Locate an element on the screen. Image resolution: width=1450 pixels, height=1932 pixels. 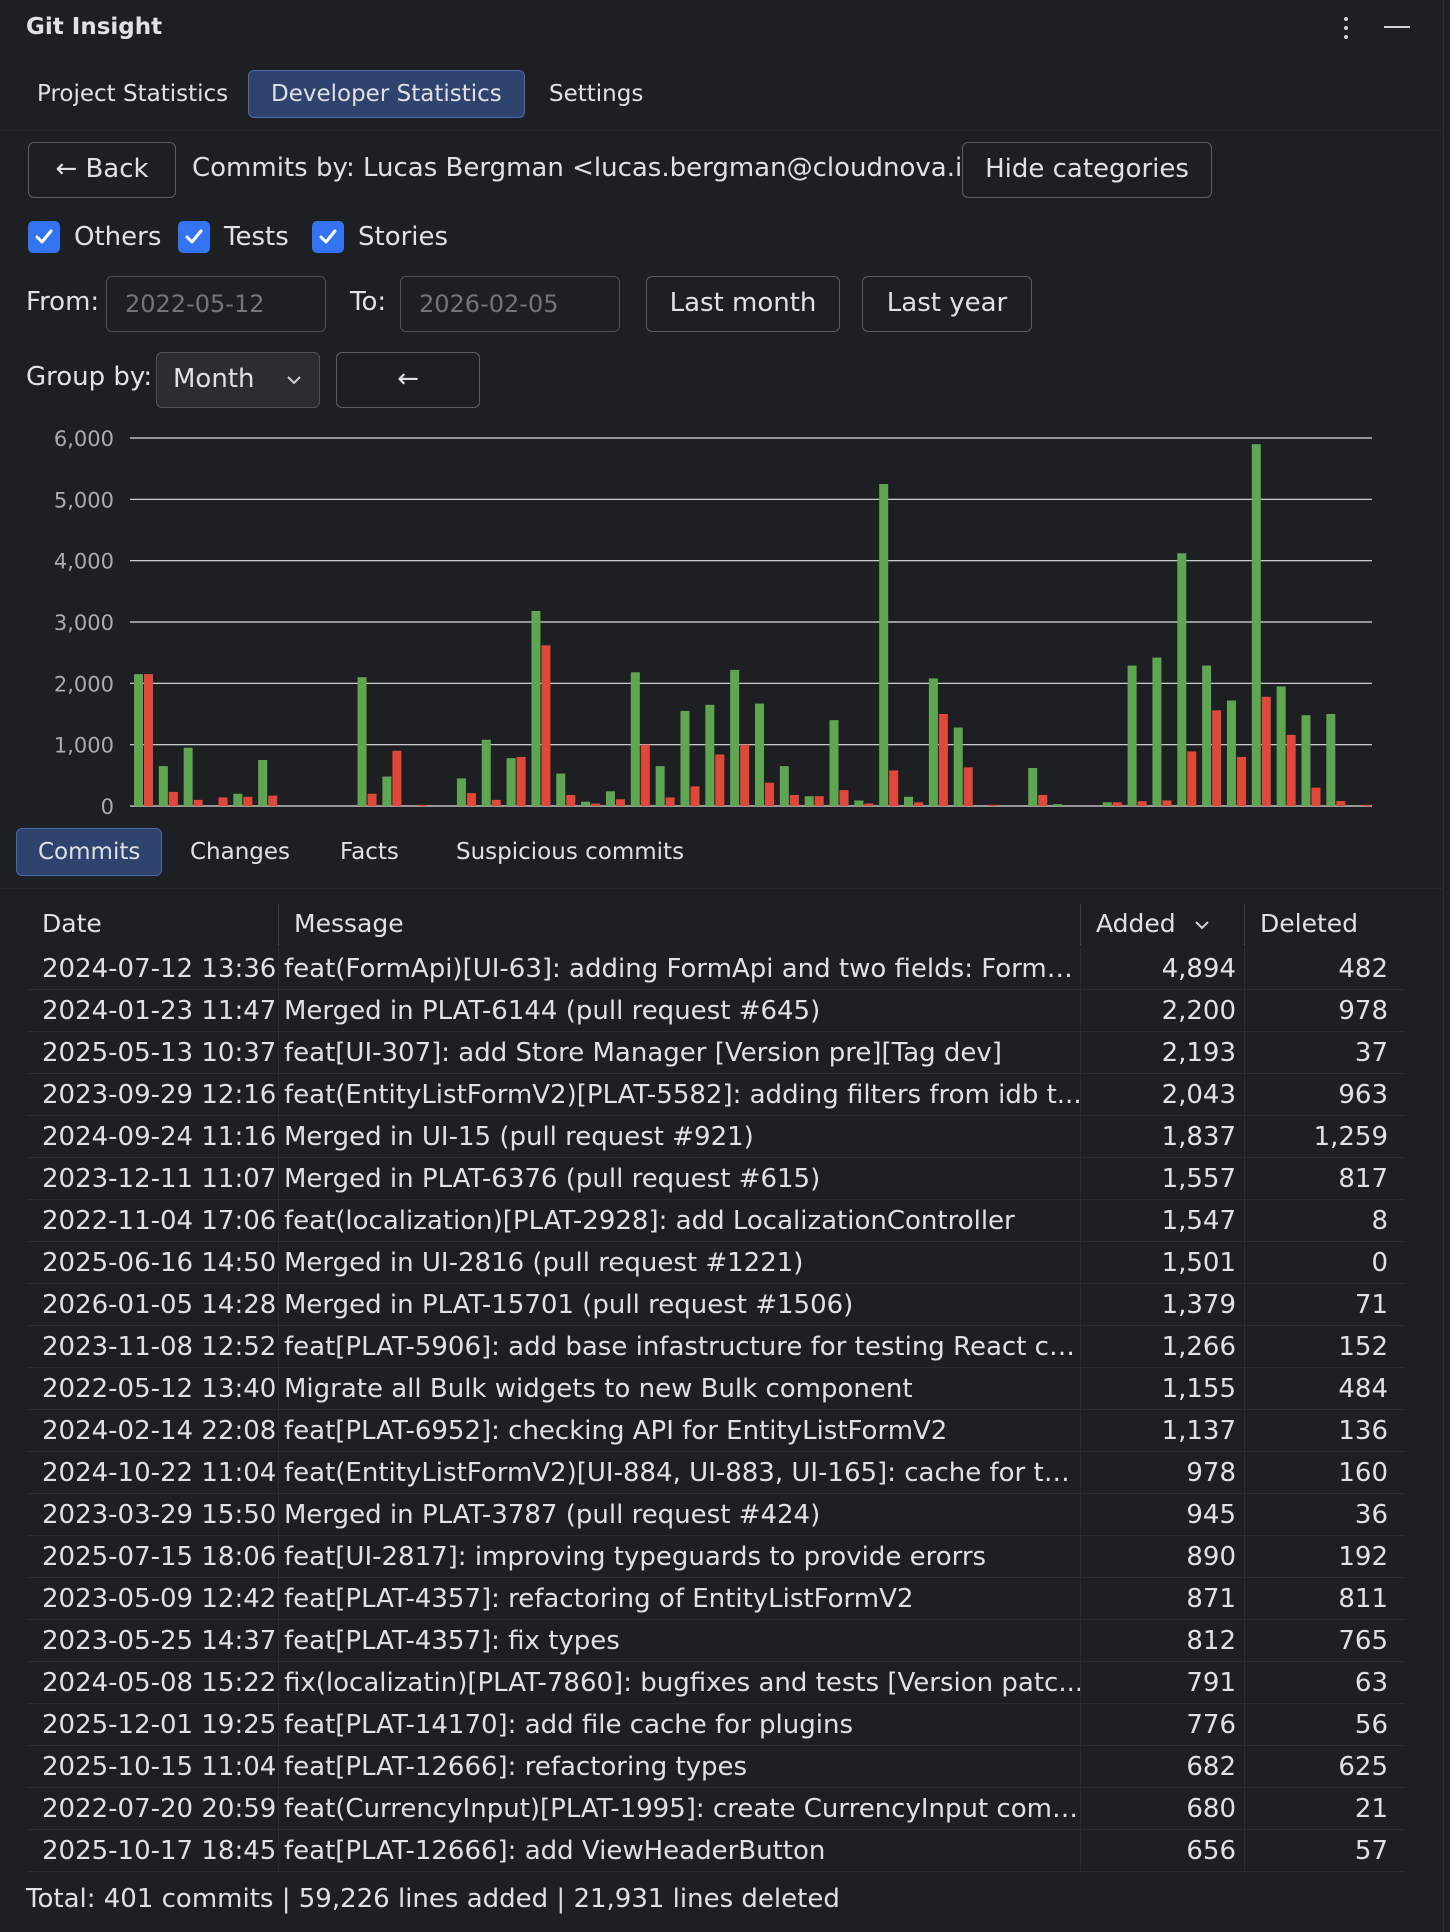
stories-checkbox: Stories is located at coordinates (380, 237).